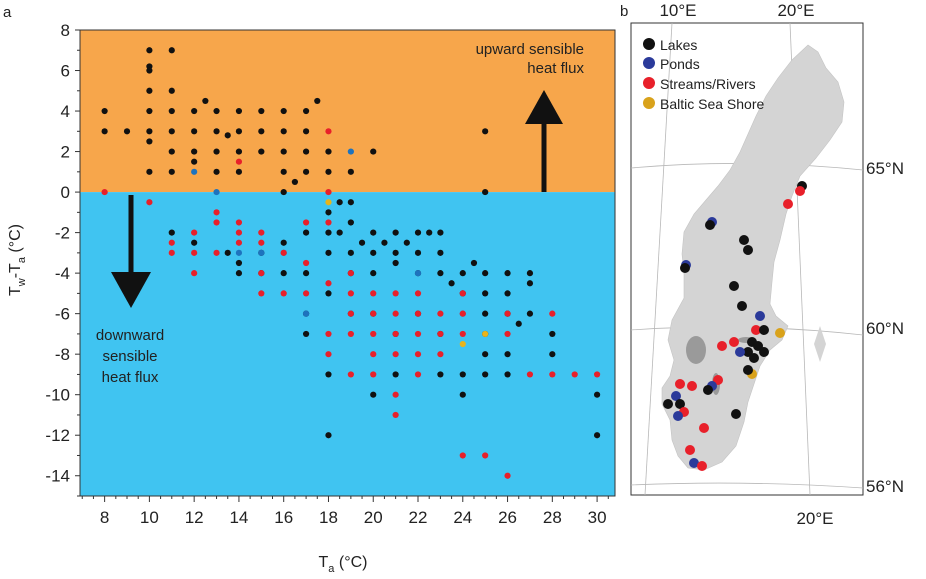  Describe the element at coordinates (680, 64) in the screenshot. I see `legend-ponds-label: Ponds` at that location.